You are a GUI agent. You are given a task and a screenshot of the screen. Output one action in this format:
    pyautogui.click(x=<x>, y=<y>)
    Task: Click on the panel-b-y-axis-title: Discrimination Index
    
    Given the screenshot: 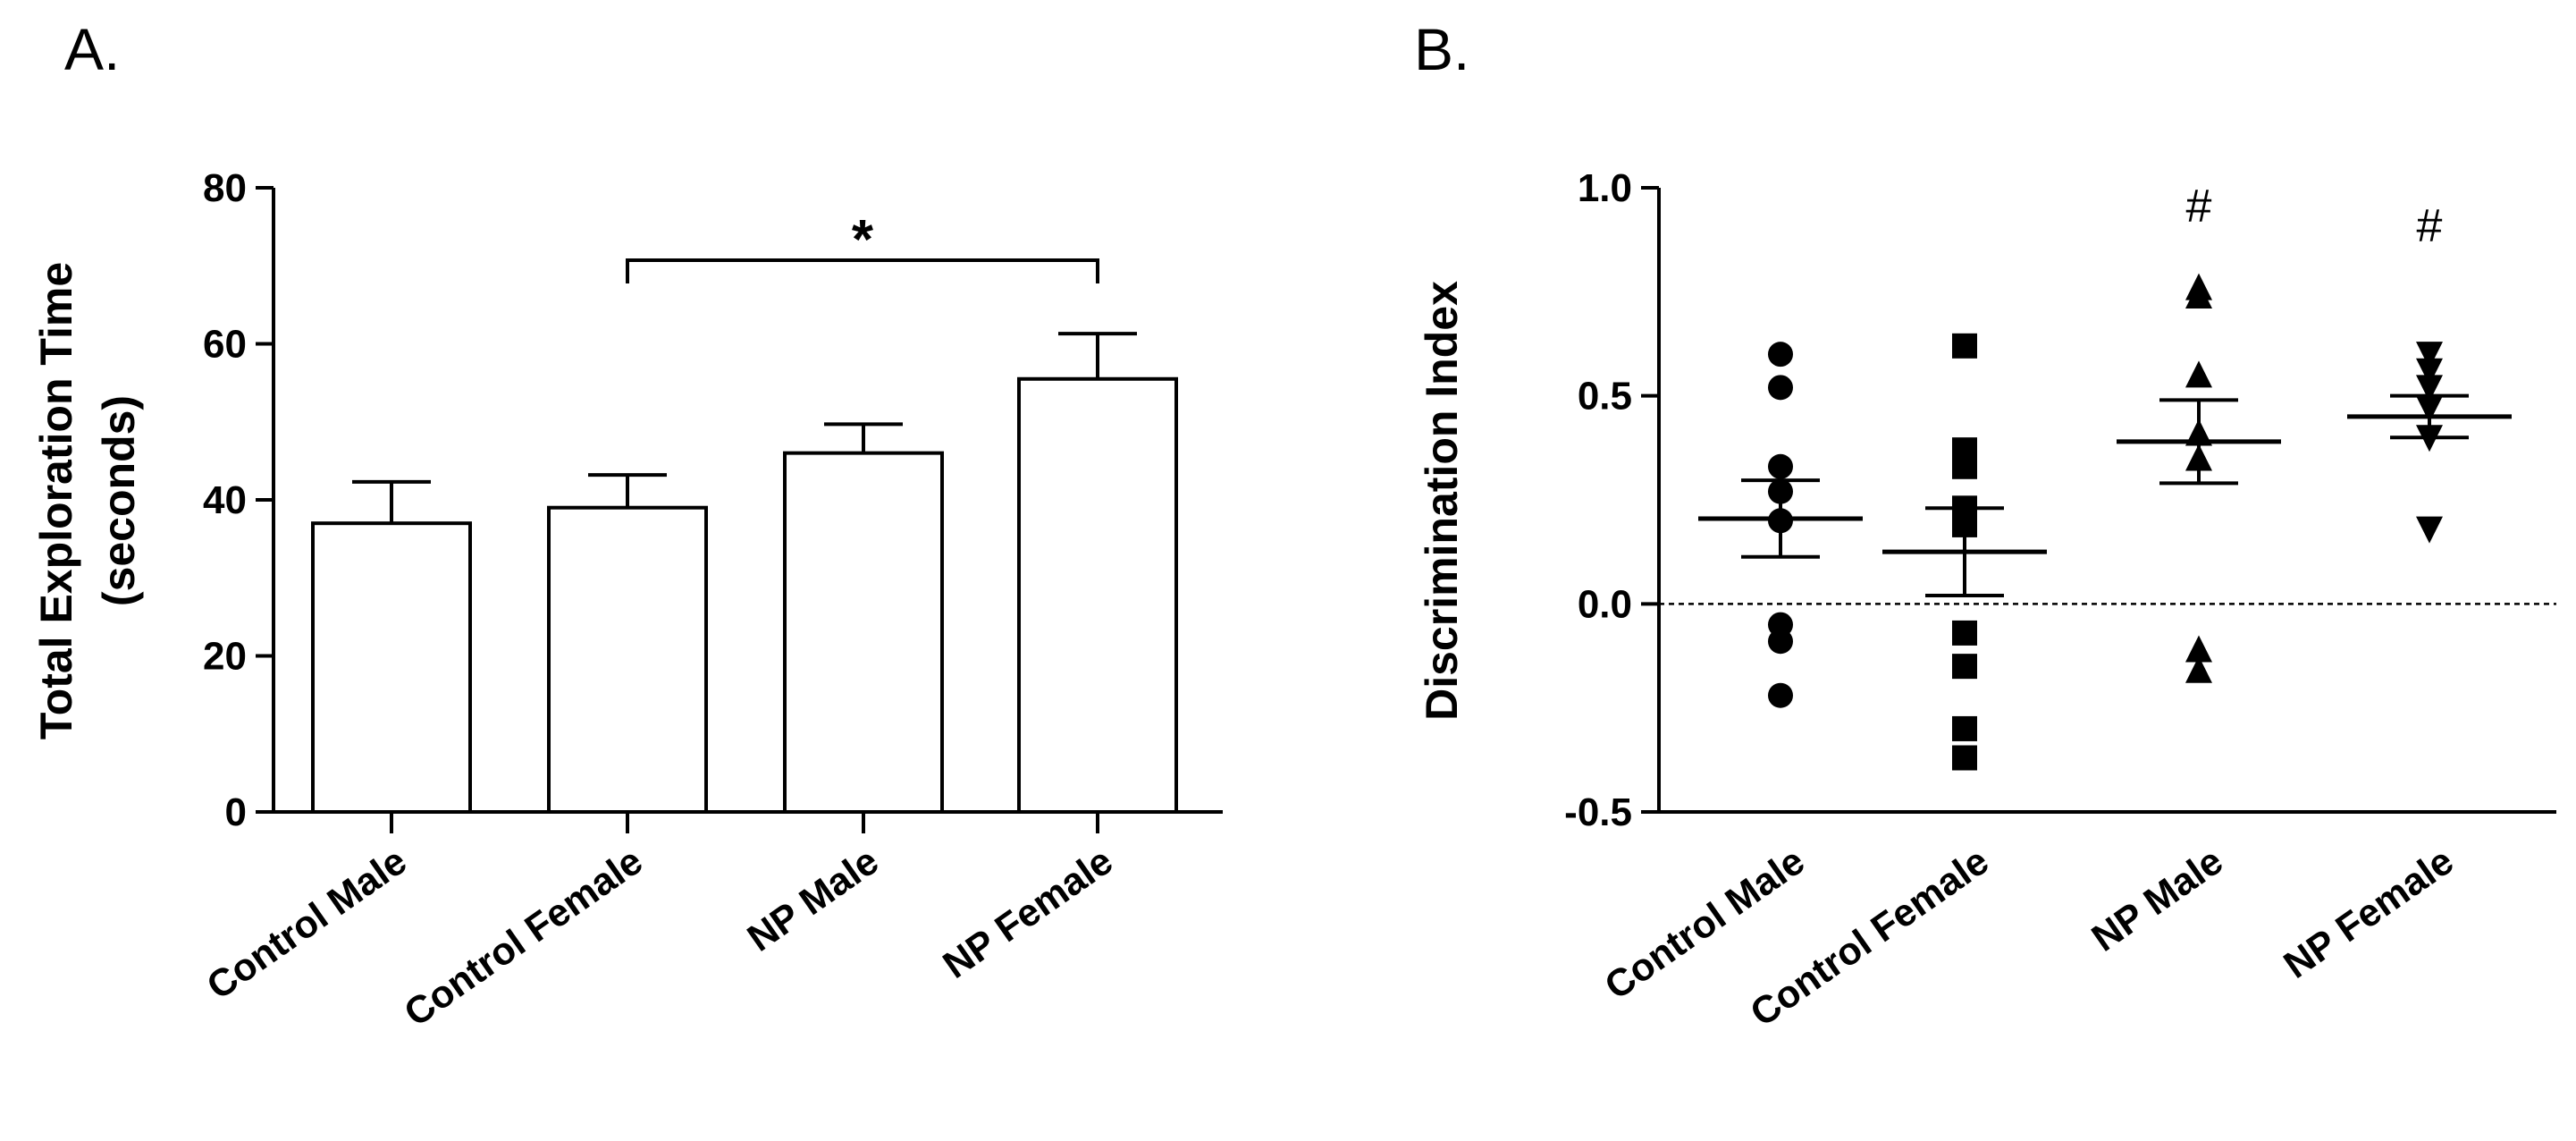 What is the action you would take?
    pyautogui.click(x=1442, y=501)
    